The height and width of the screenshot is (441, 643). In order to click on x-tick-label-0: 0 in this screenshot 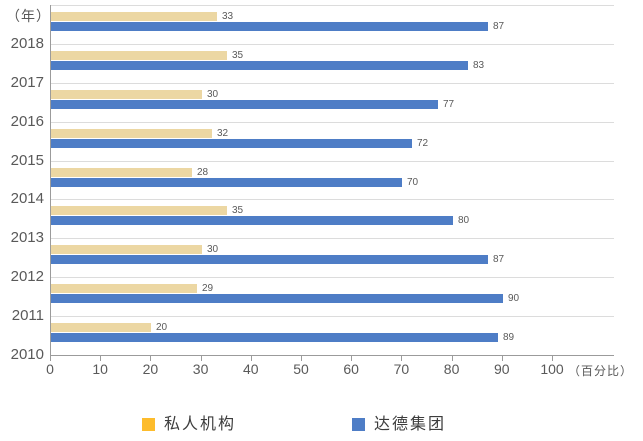, I will do `click(50, 369)`.